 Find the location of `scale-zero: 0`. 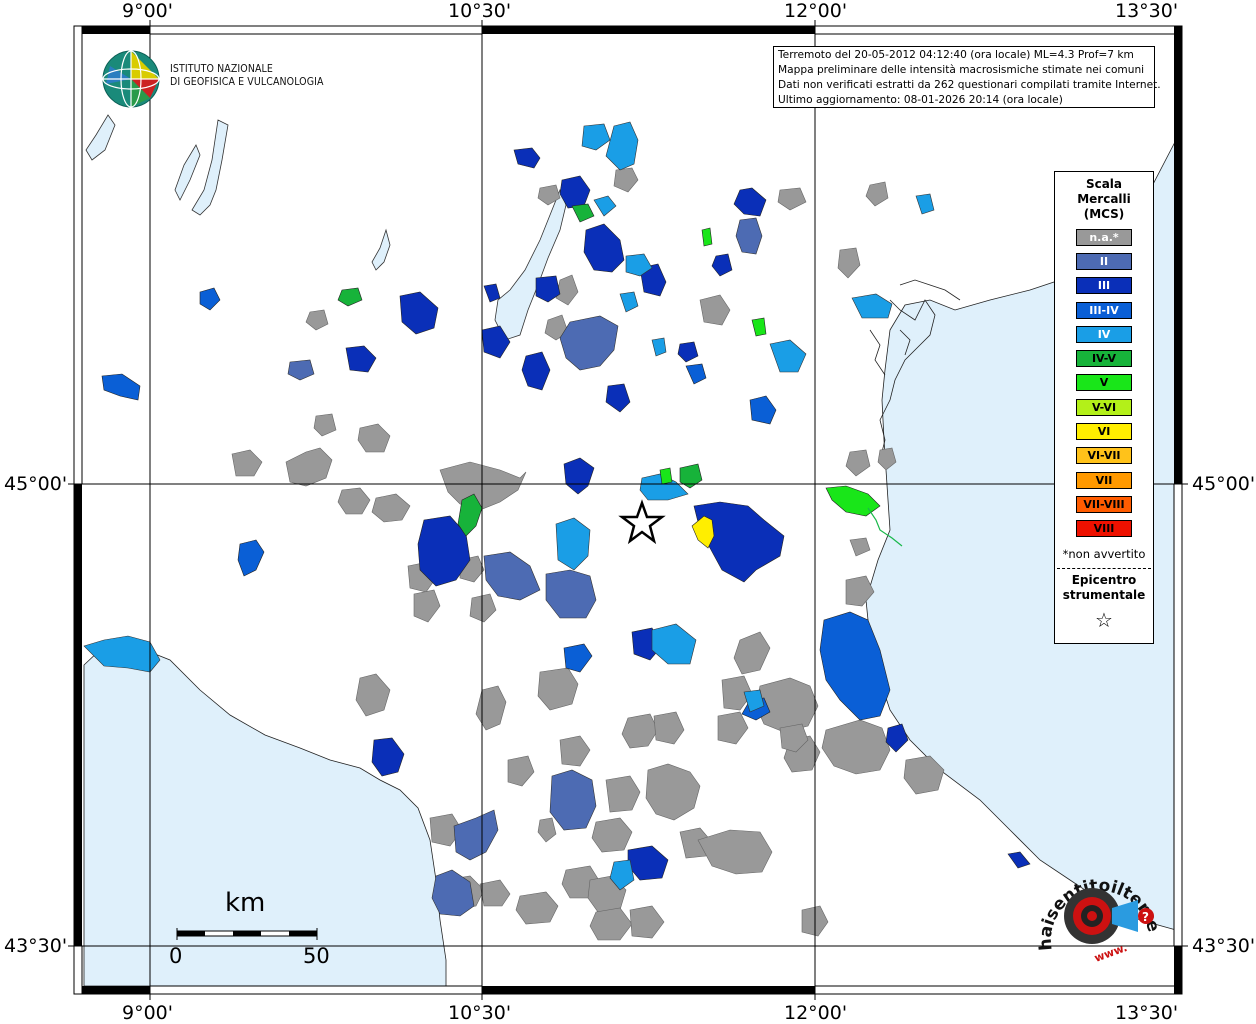

scale-zero: 0 is located at coordinates (176, 956).